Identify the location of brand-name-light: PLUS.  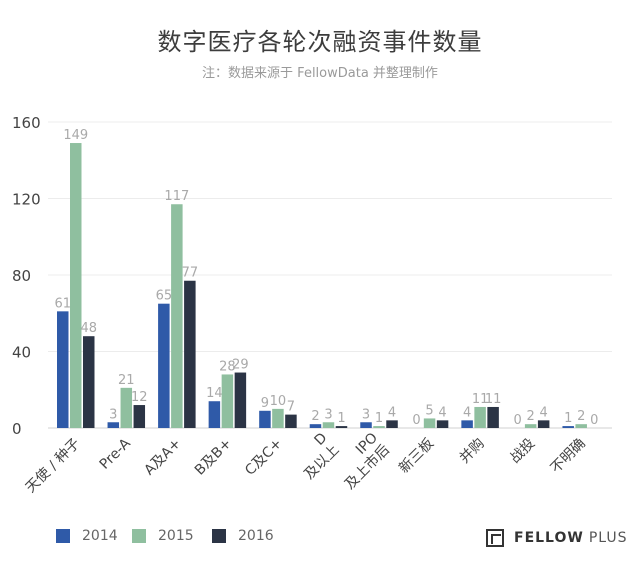
(608, 538).